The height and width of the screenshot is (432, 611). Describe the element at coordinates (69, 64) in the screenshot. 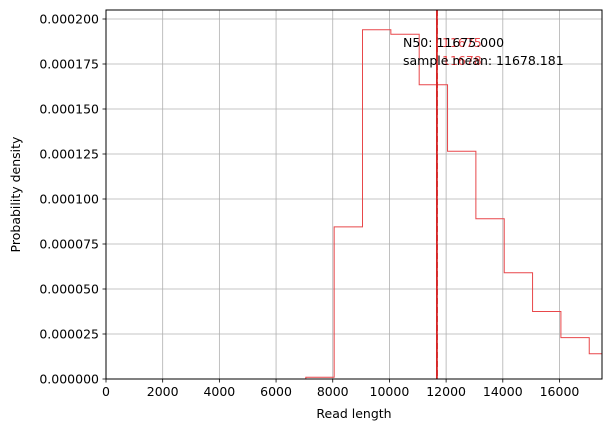

I see `y-tick-label: 0.000175` at that location.